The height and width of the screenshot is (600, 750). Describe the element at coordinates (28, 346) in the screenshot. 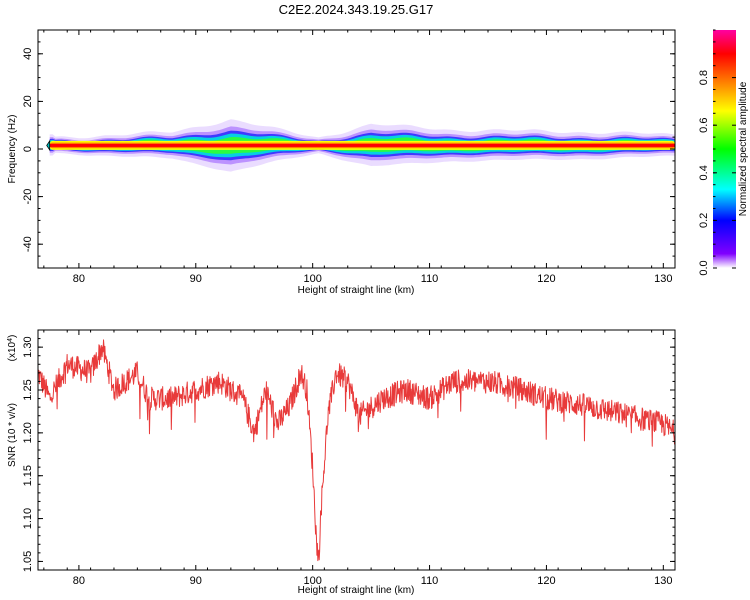

I see `snr-ytick-label: 1.30` at that location.